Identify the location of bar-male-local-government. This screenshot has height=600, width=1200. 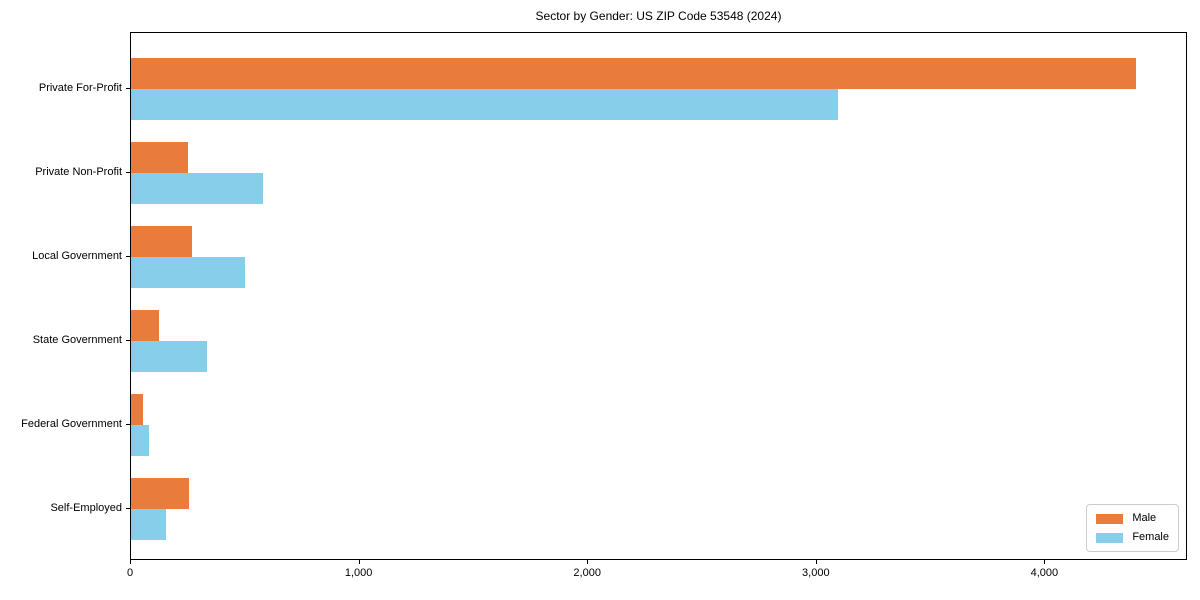
(161, 241).